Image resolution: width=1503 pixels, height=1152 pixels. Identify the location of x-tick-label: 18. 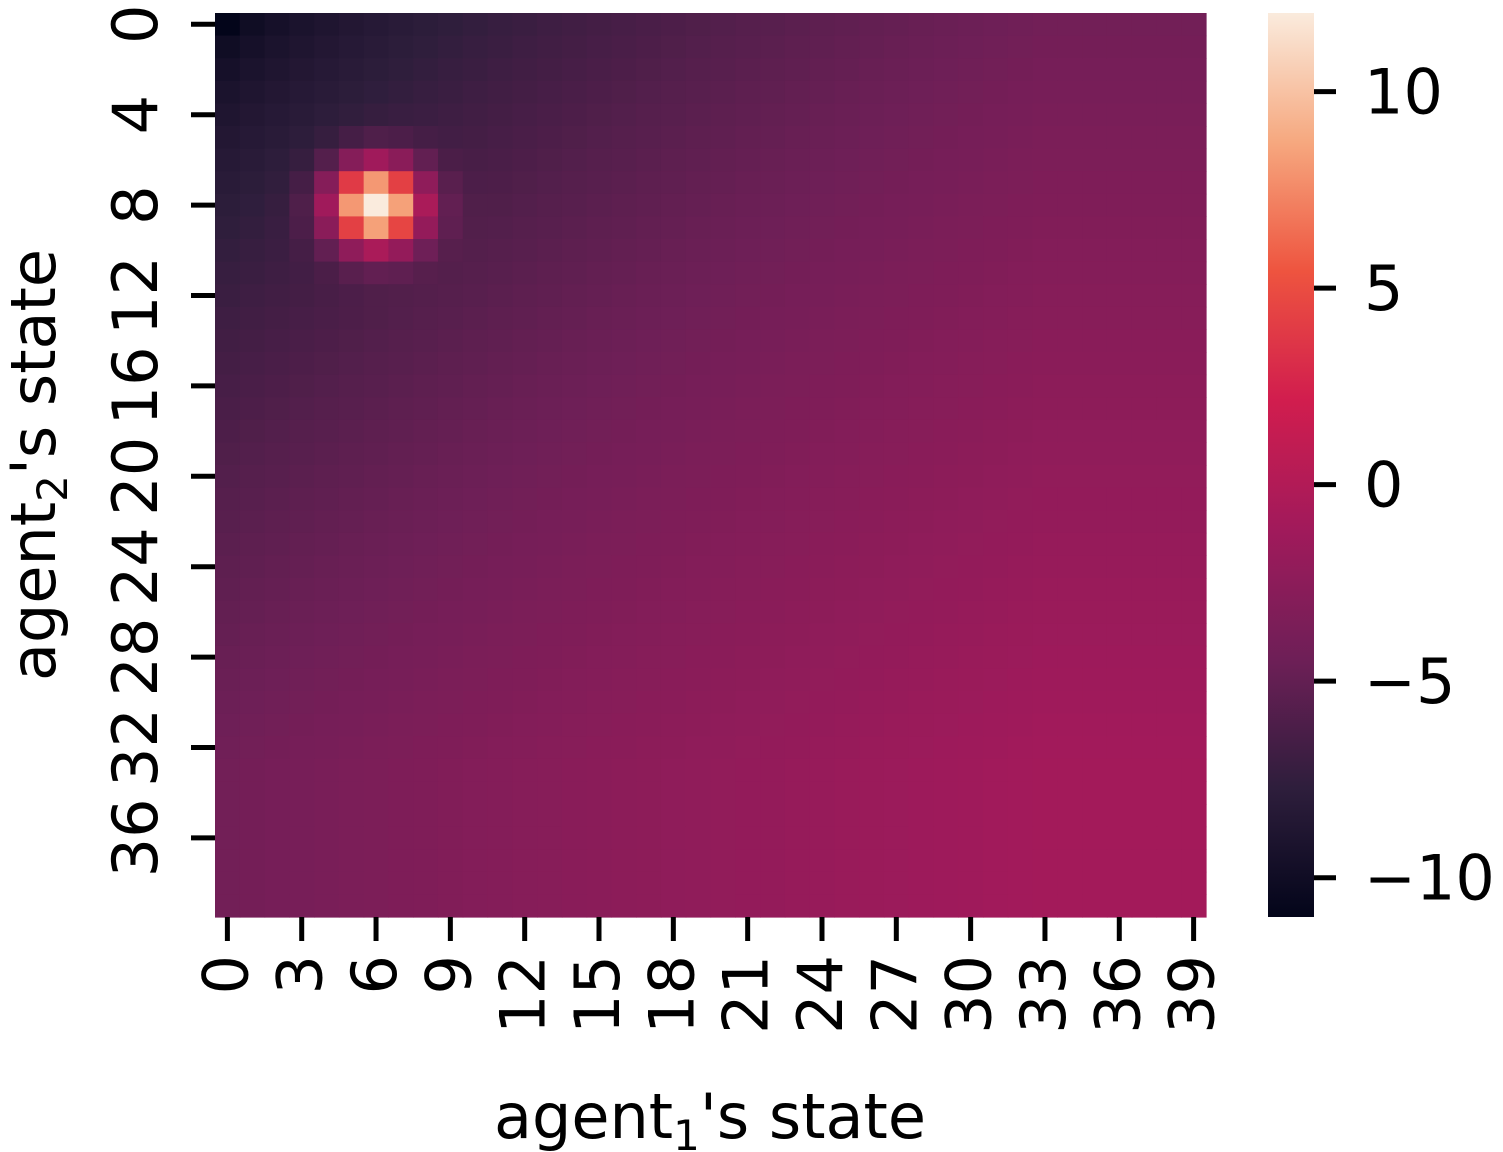
(671, 994).